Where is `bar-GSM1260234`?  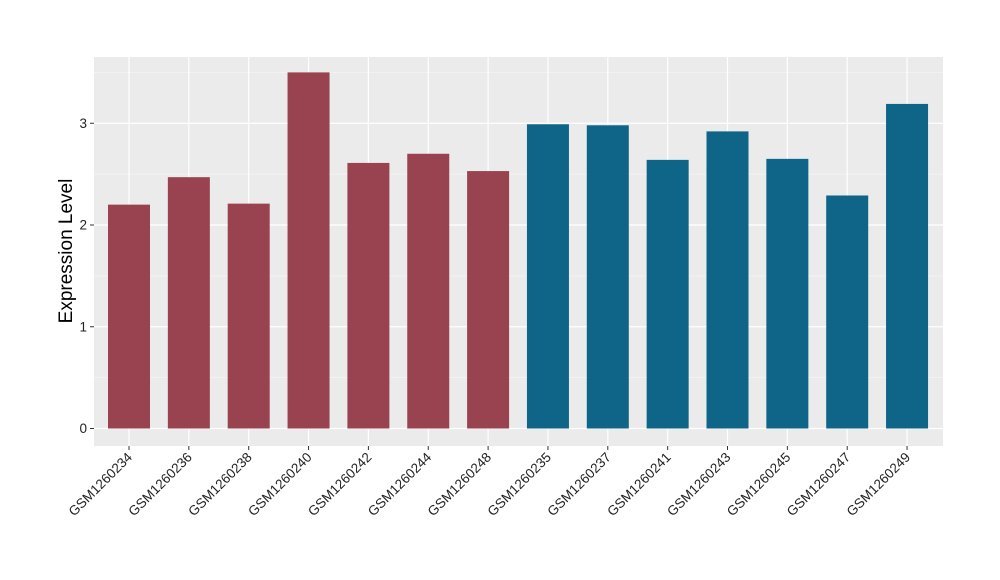
bar-GSM1260234 is located at coordinates (129, 316).